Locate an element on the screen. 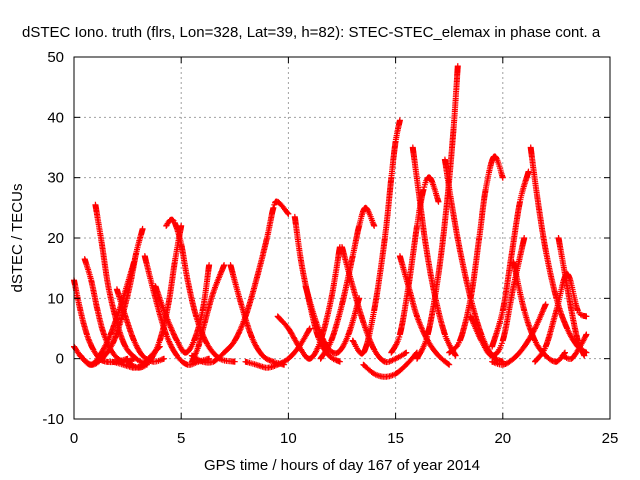  y-axis-title: dSTEC / TECUs is located at coordinates (17, 238).